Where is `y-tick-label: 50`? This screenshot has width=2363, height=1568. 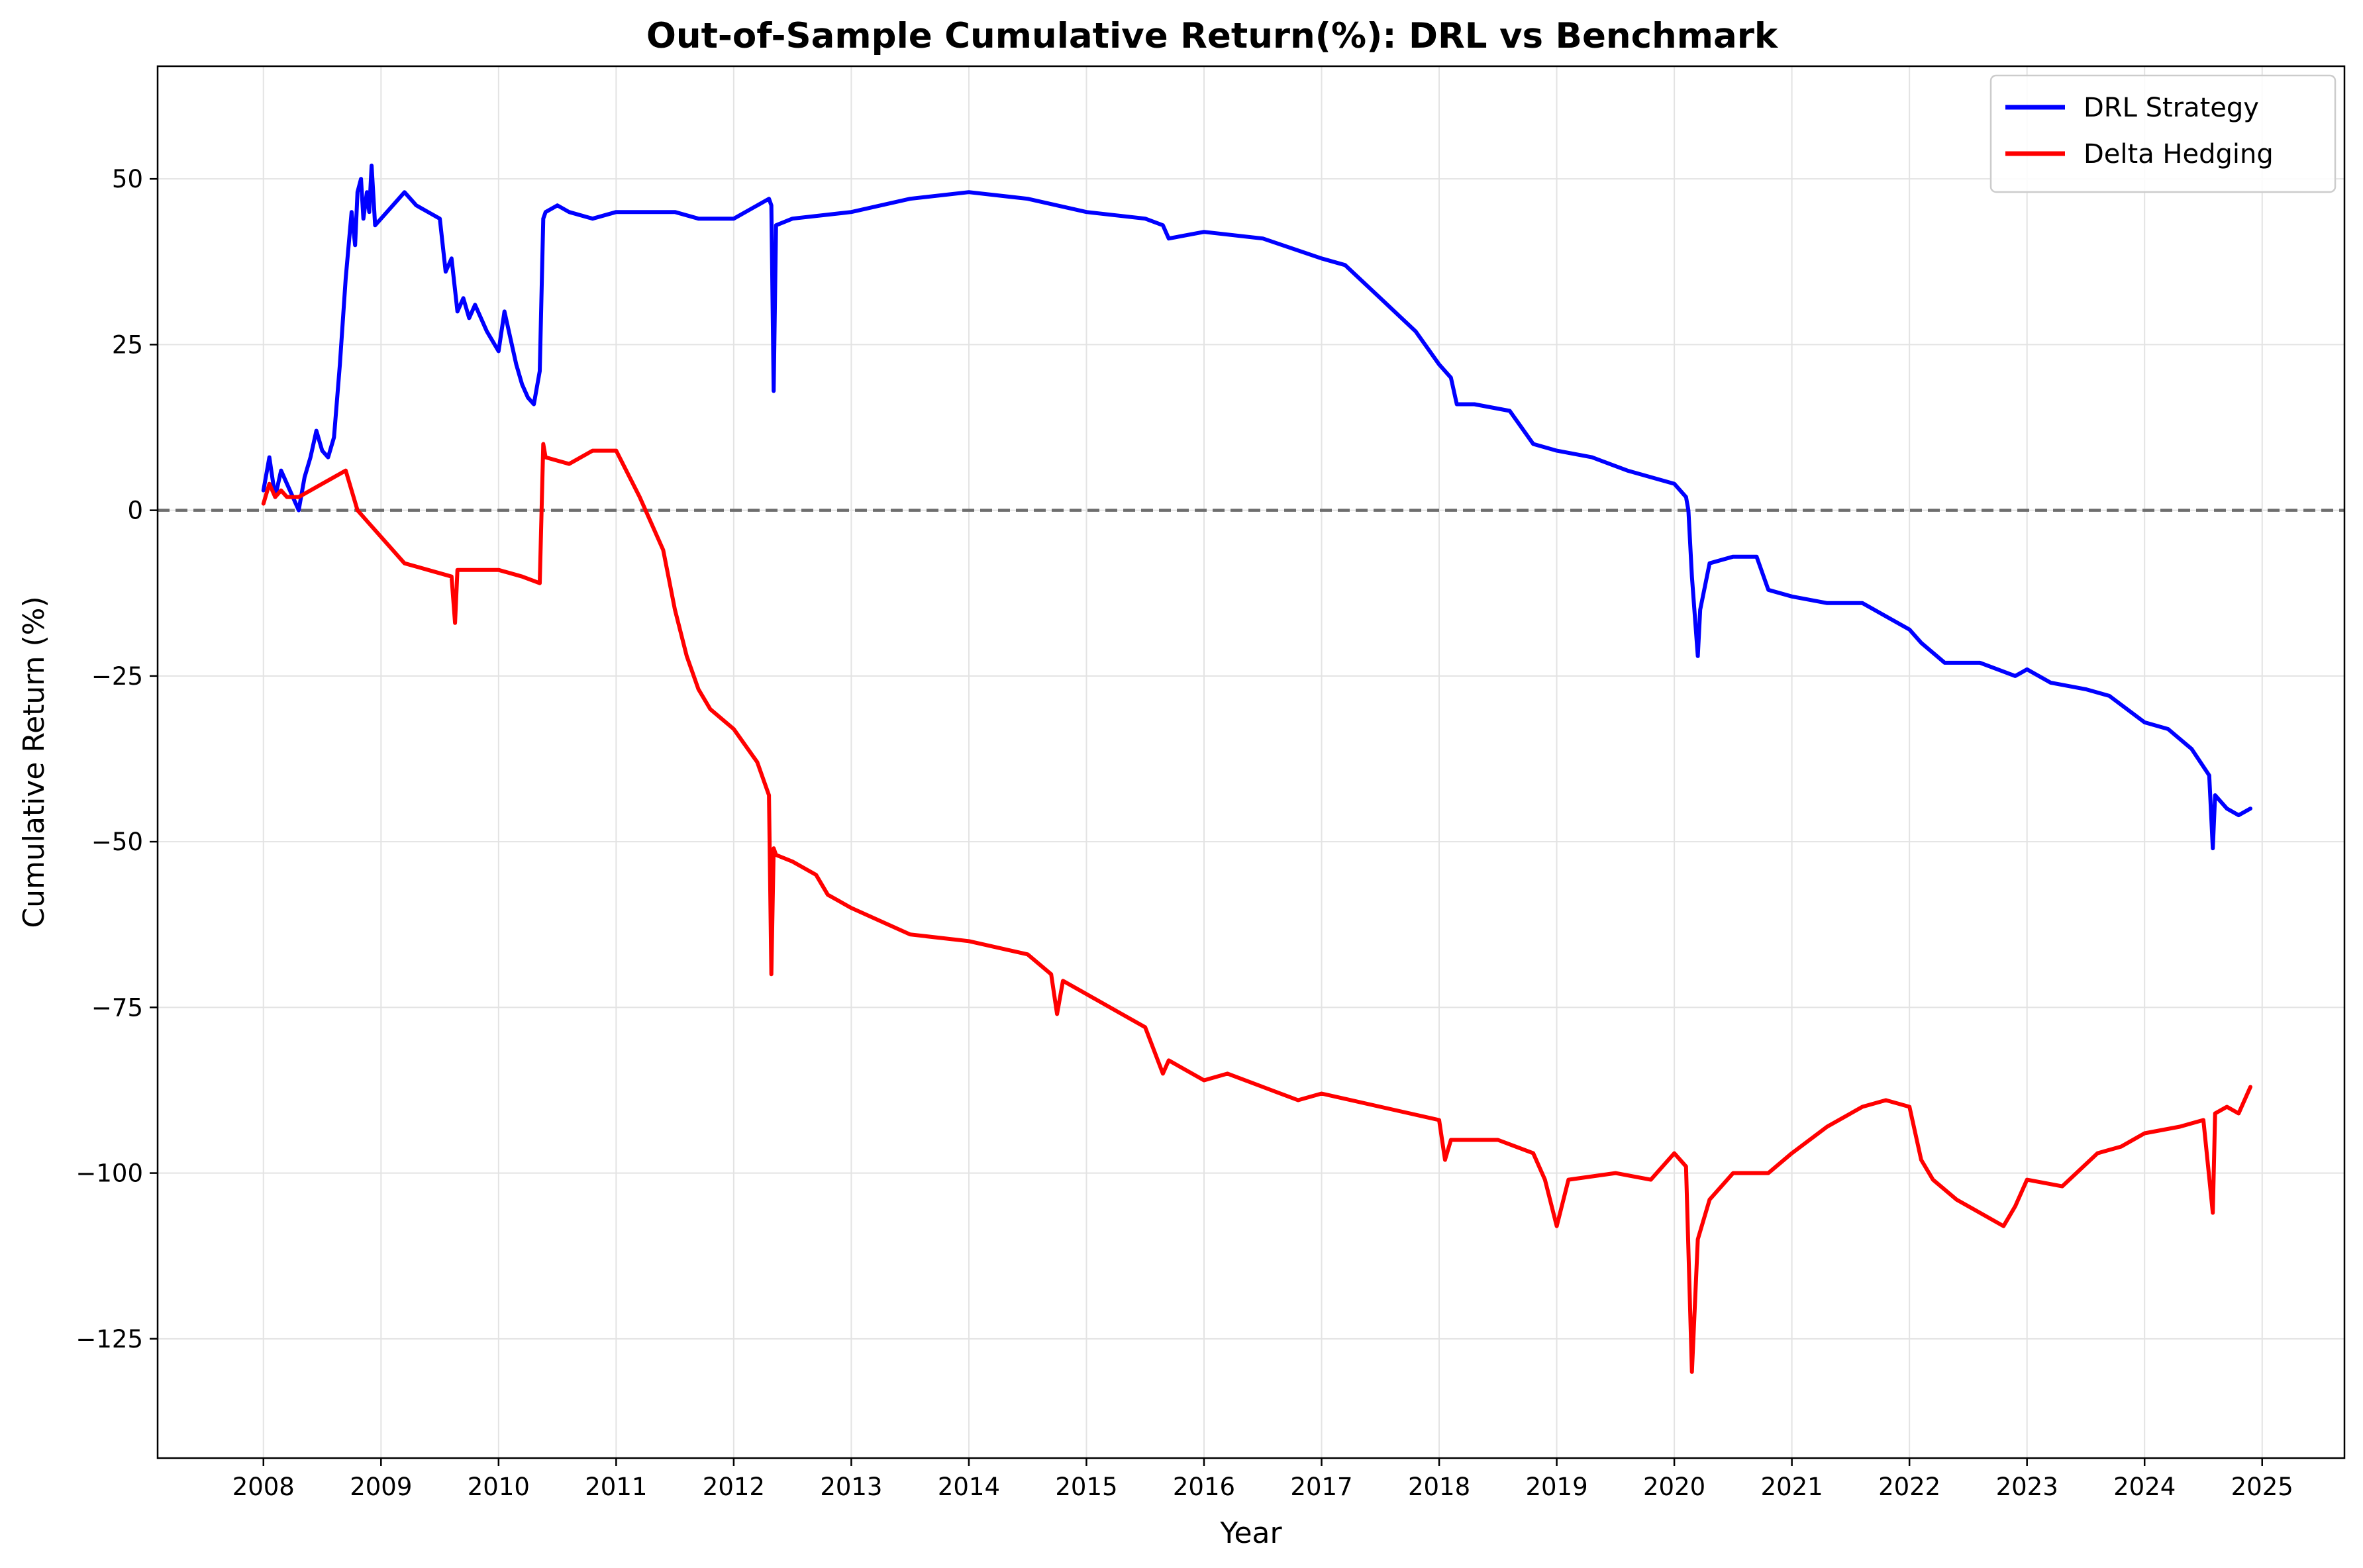 y-tick-label: 50 is located at coordinates (127, 179).